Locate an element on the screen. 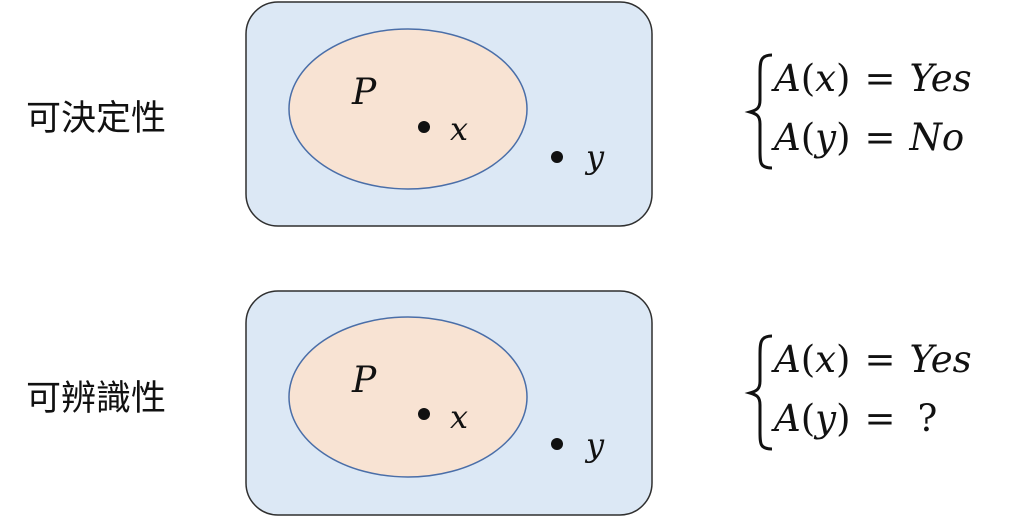 The height and width of the screenshot is (518, 1024). case-line-2: A(y) = No is located at coordinates (867, 137).